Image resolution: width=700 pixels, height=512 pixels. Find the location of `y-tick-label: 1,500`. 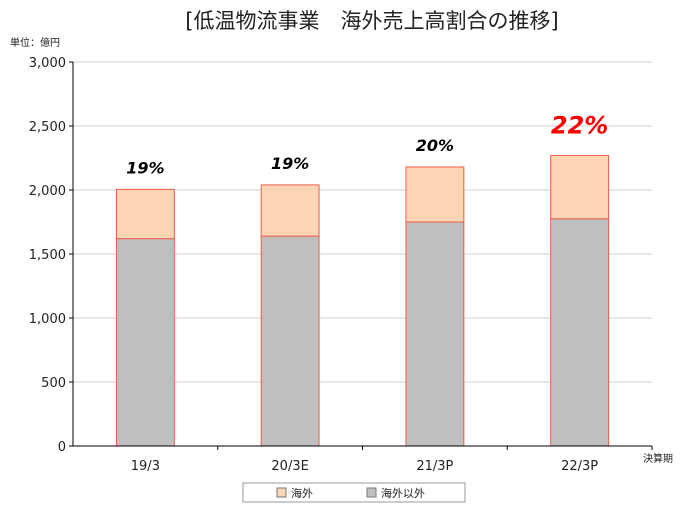

y-tick-label: 1,500 is located at coordinates (47, 255).